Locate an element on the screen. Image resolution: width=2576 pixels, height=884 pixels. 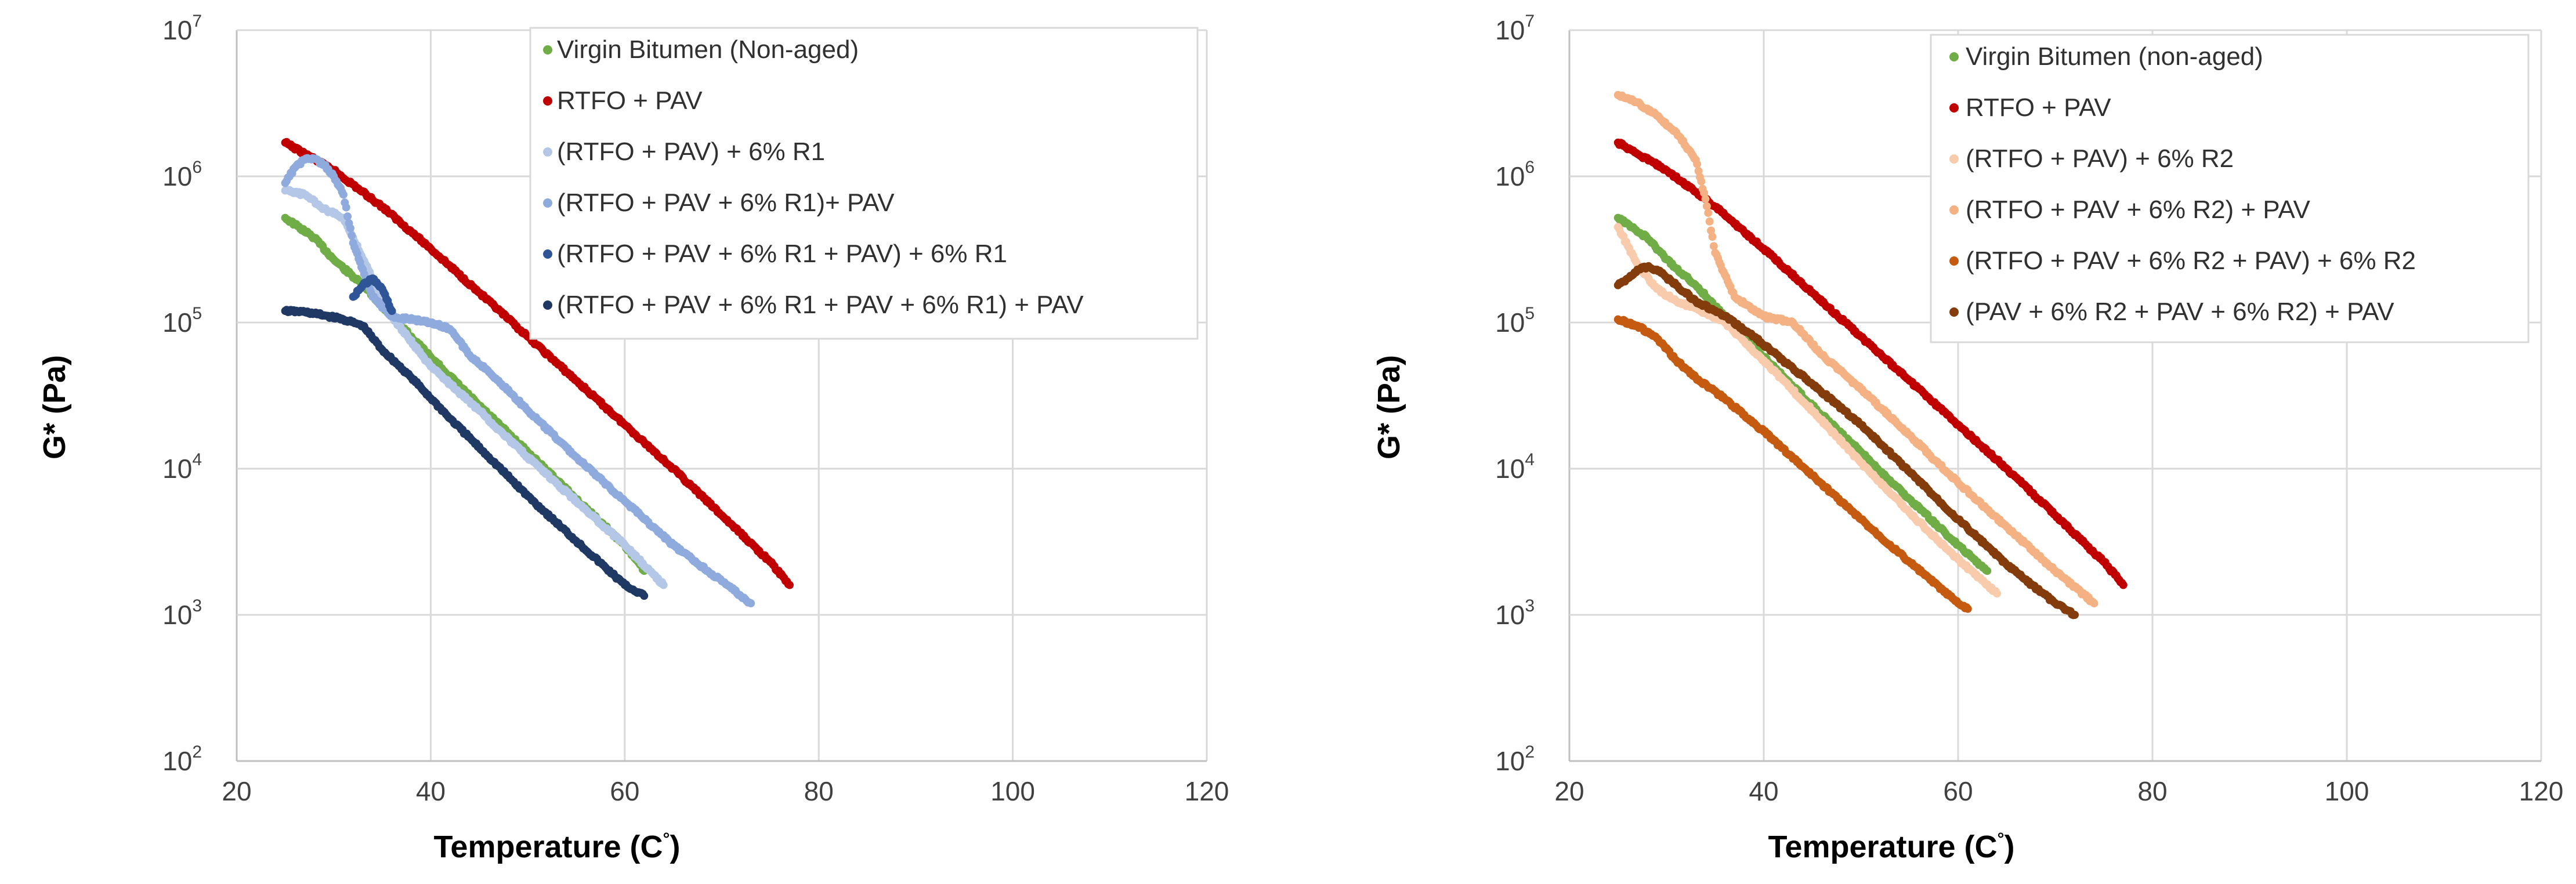
chart-right-x-tick-label: 120 is located at coordinates (2541, 791).